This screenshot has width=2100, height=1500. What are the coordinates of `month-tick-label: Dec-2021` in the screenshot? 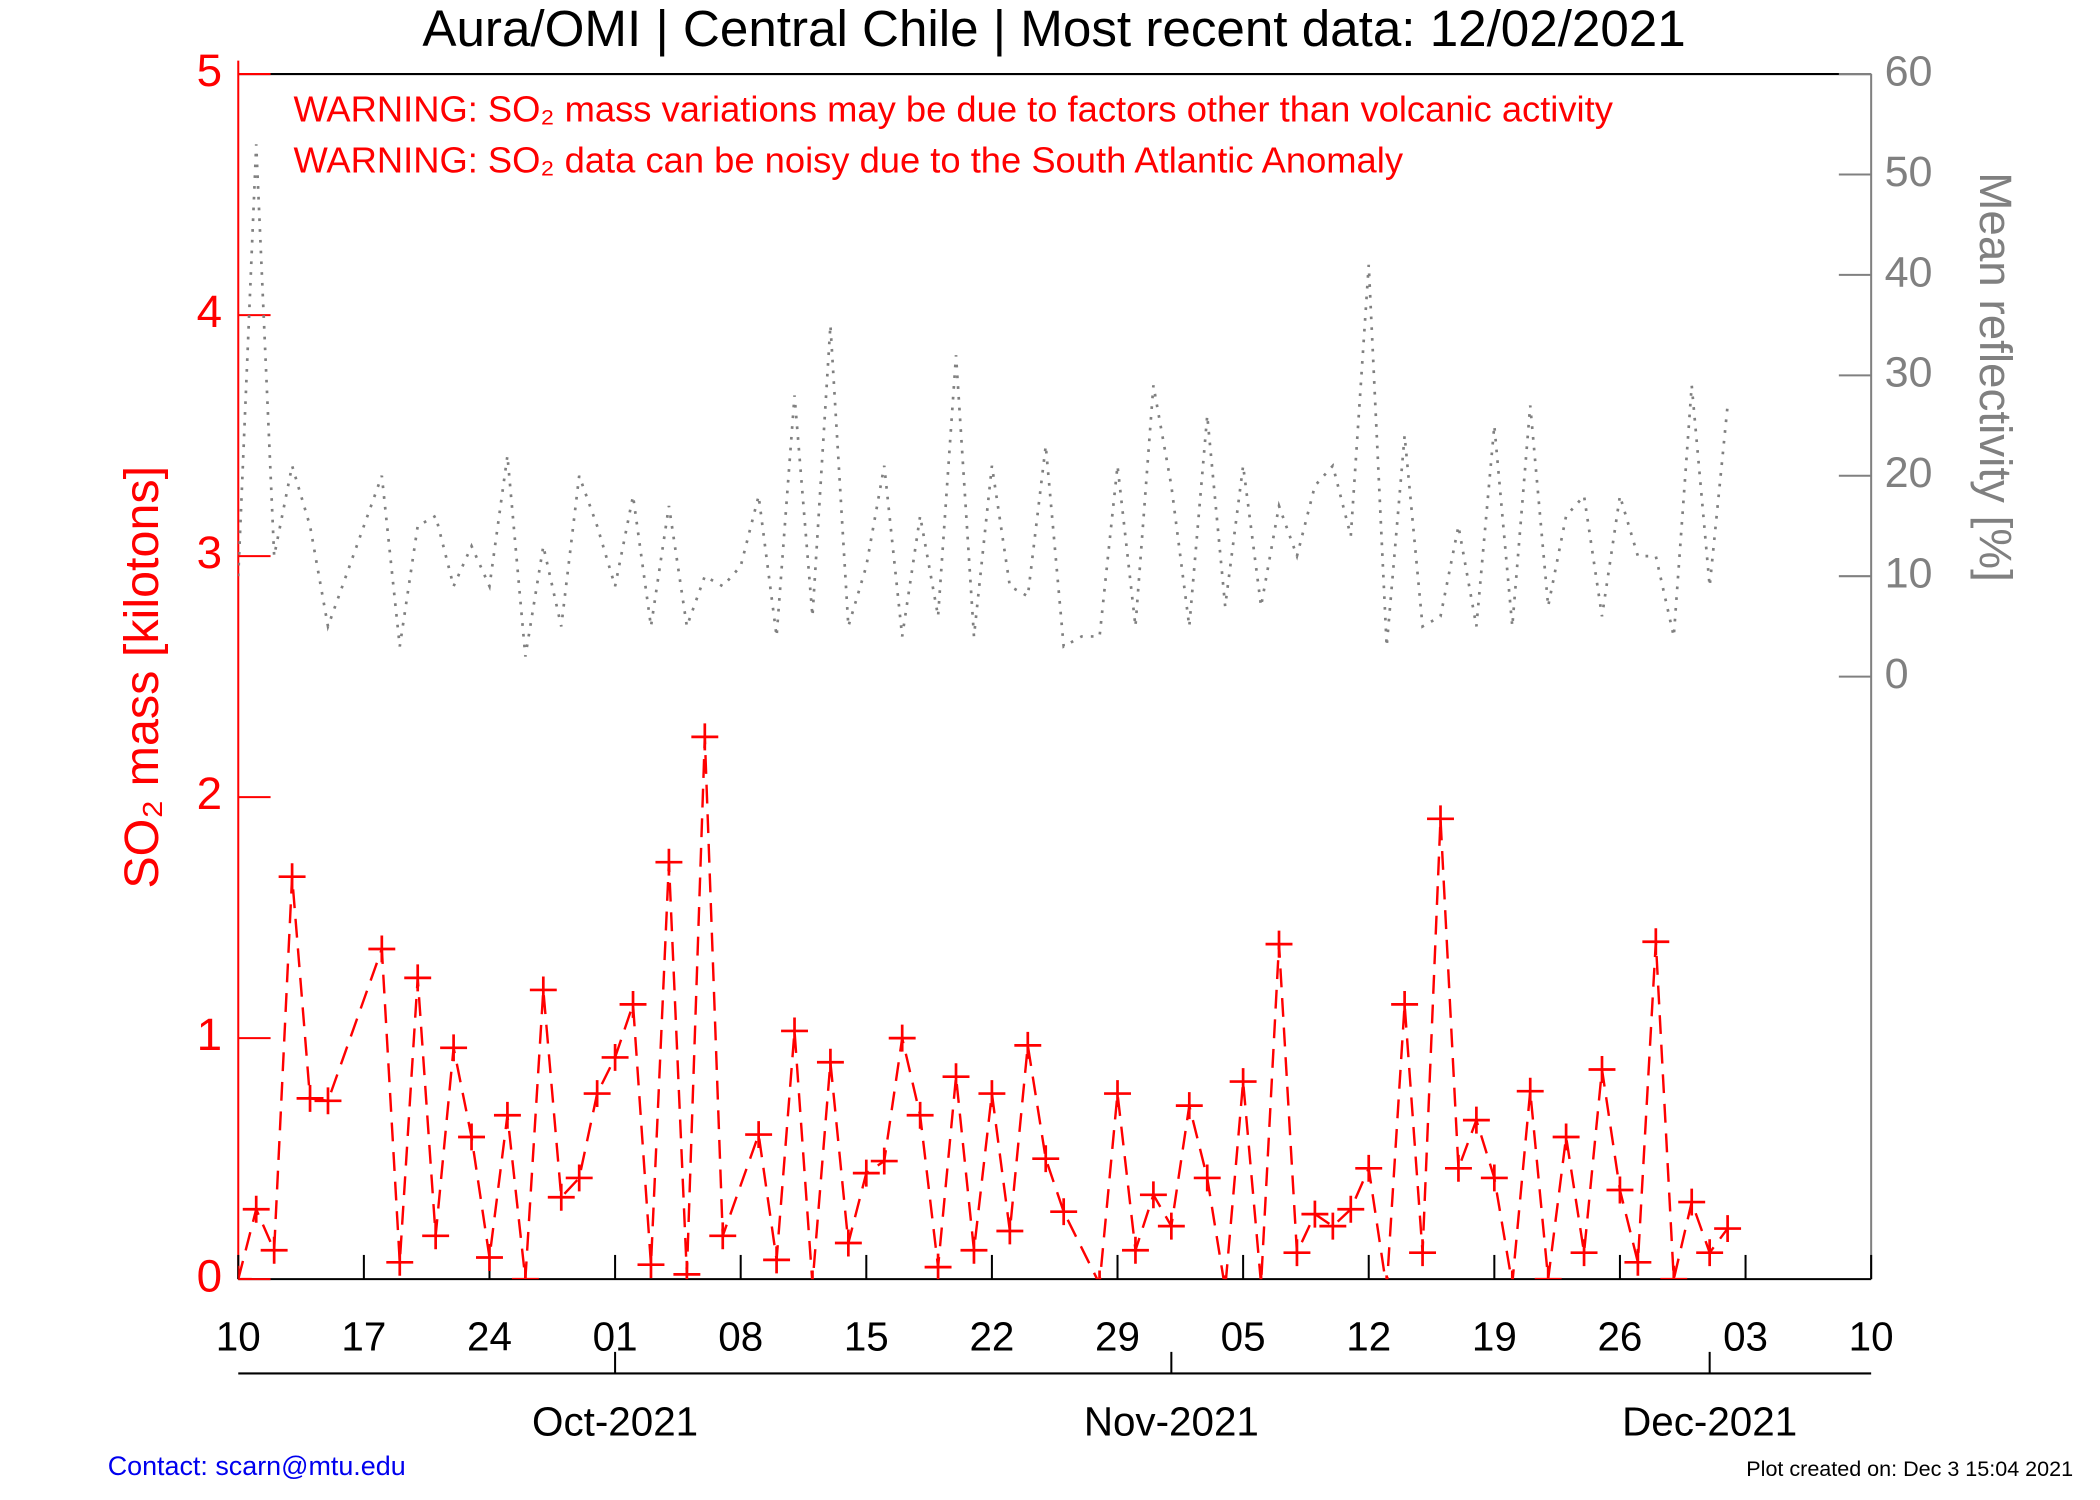 It's located at (1709, 1421).